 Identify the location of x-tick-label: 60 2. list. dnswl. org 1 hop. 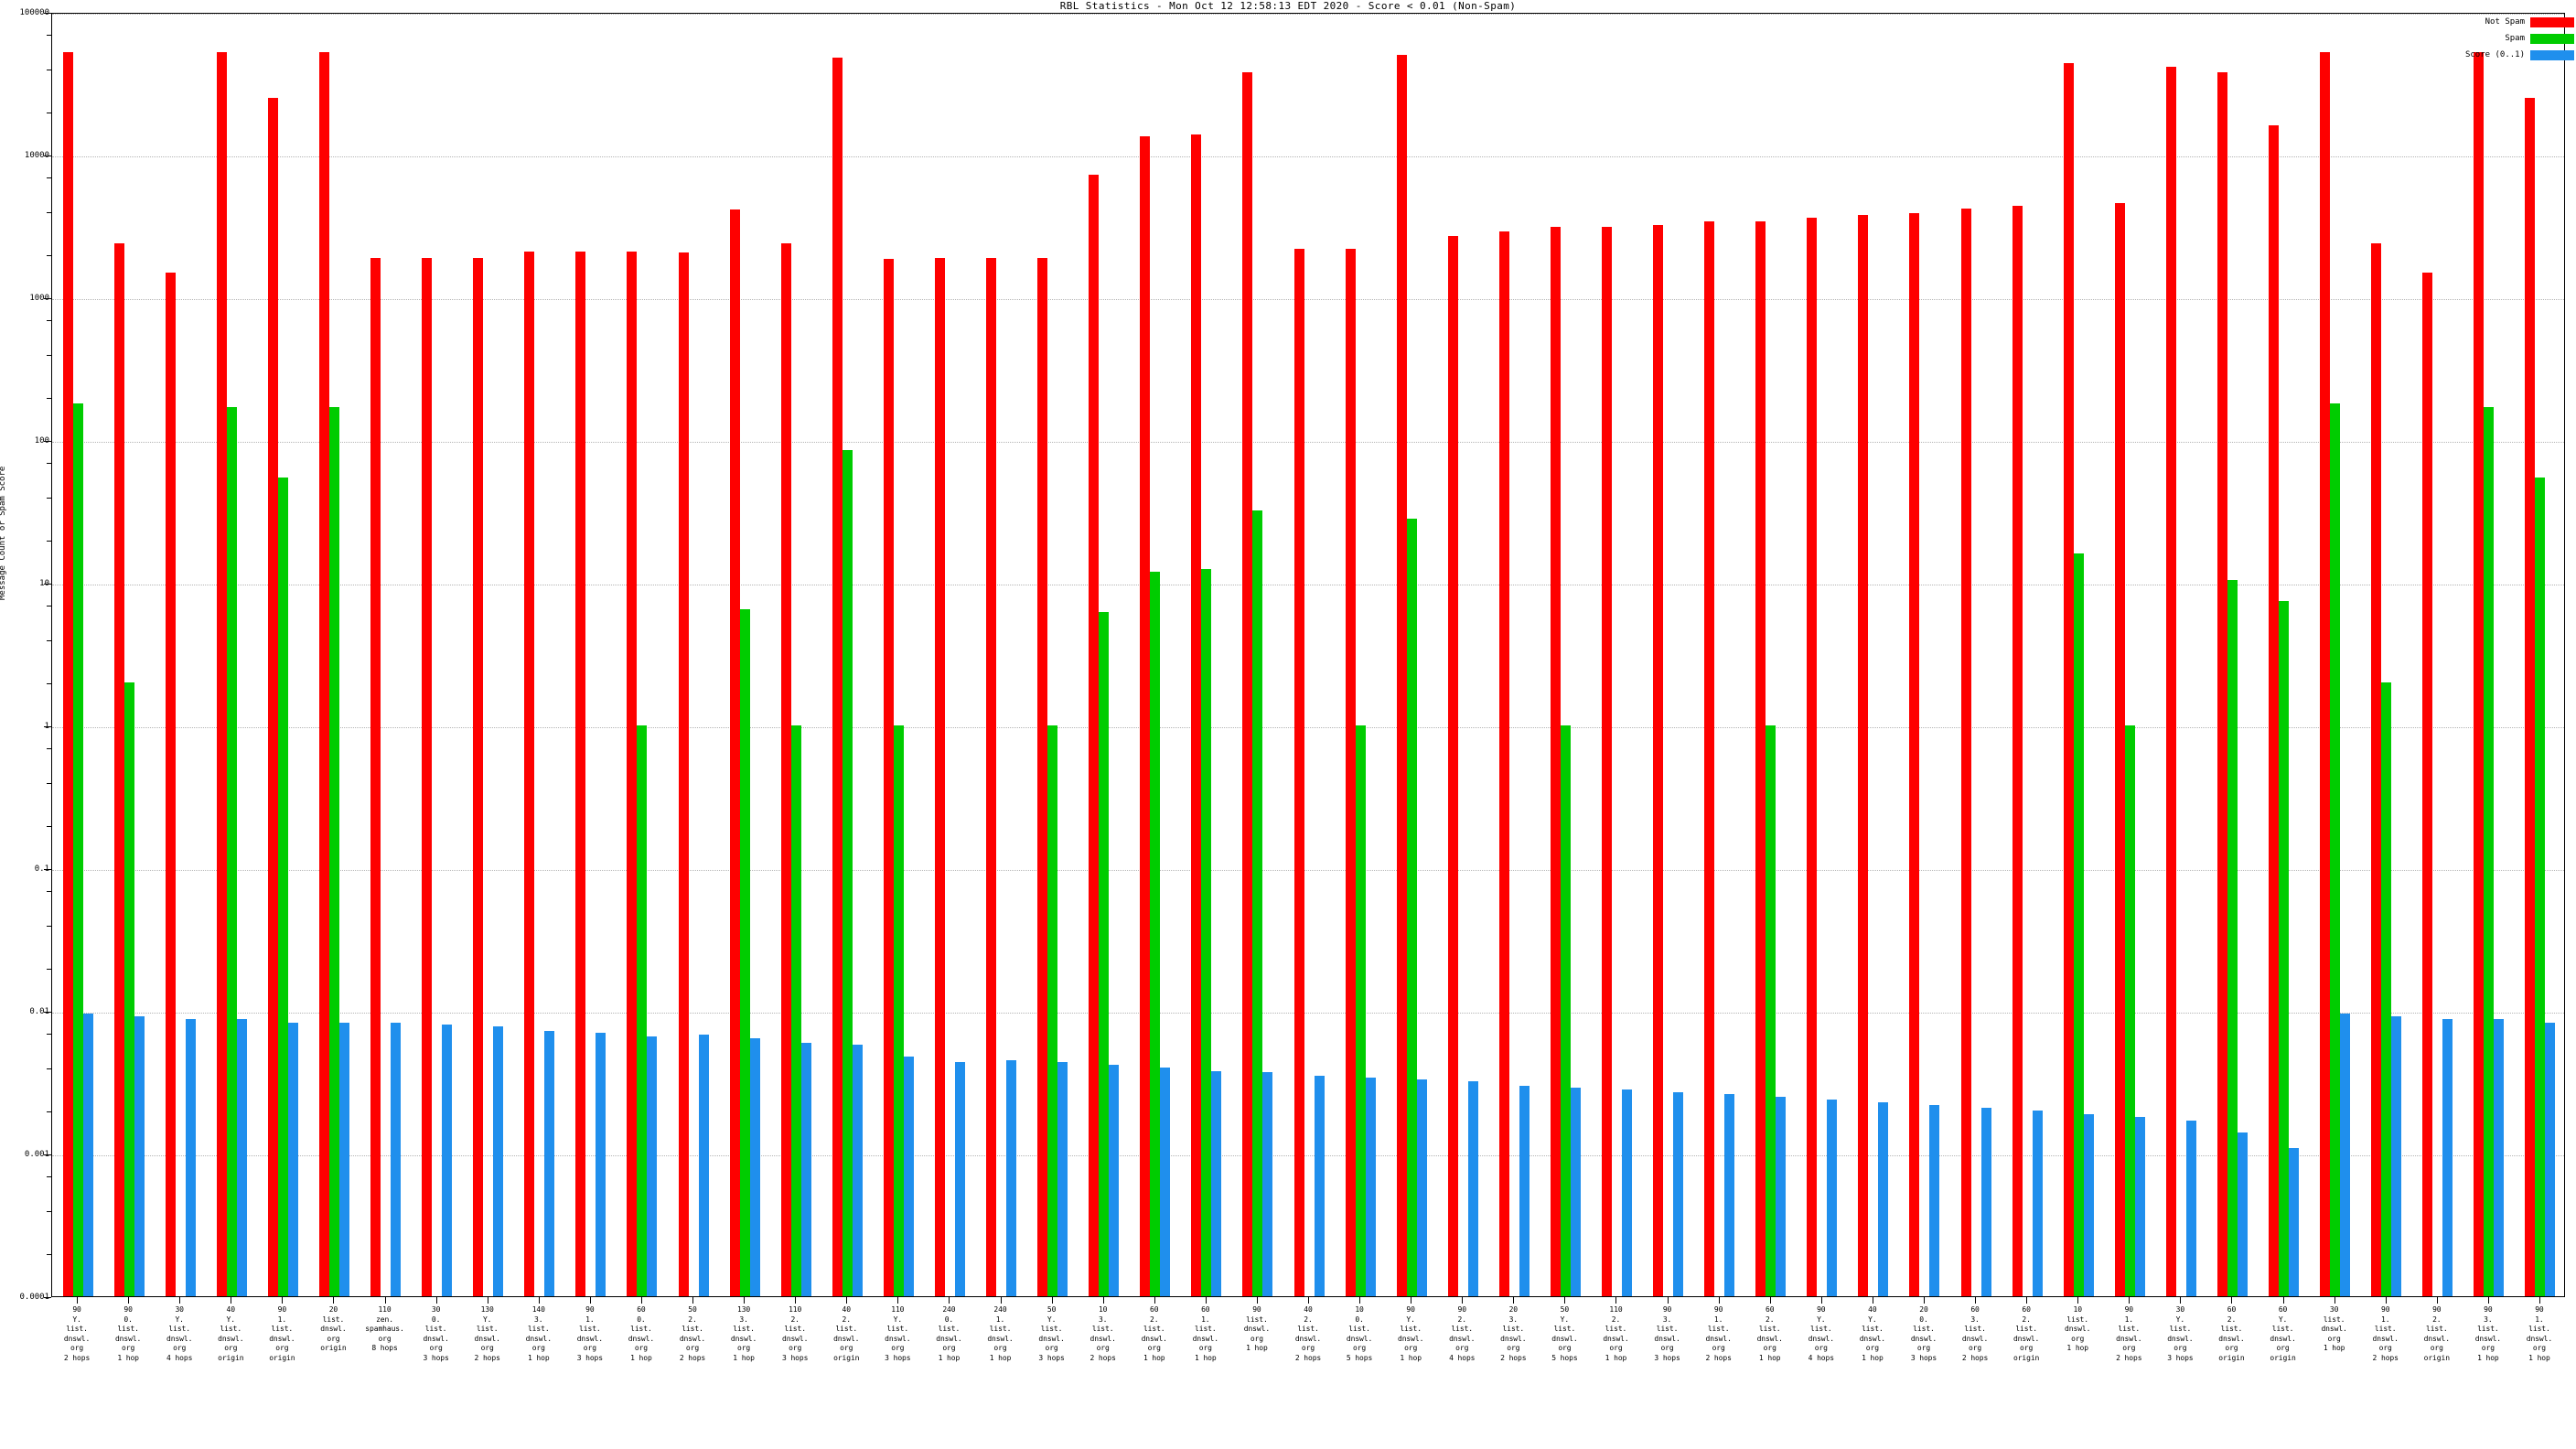
(1154, 1334).